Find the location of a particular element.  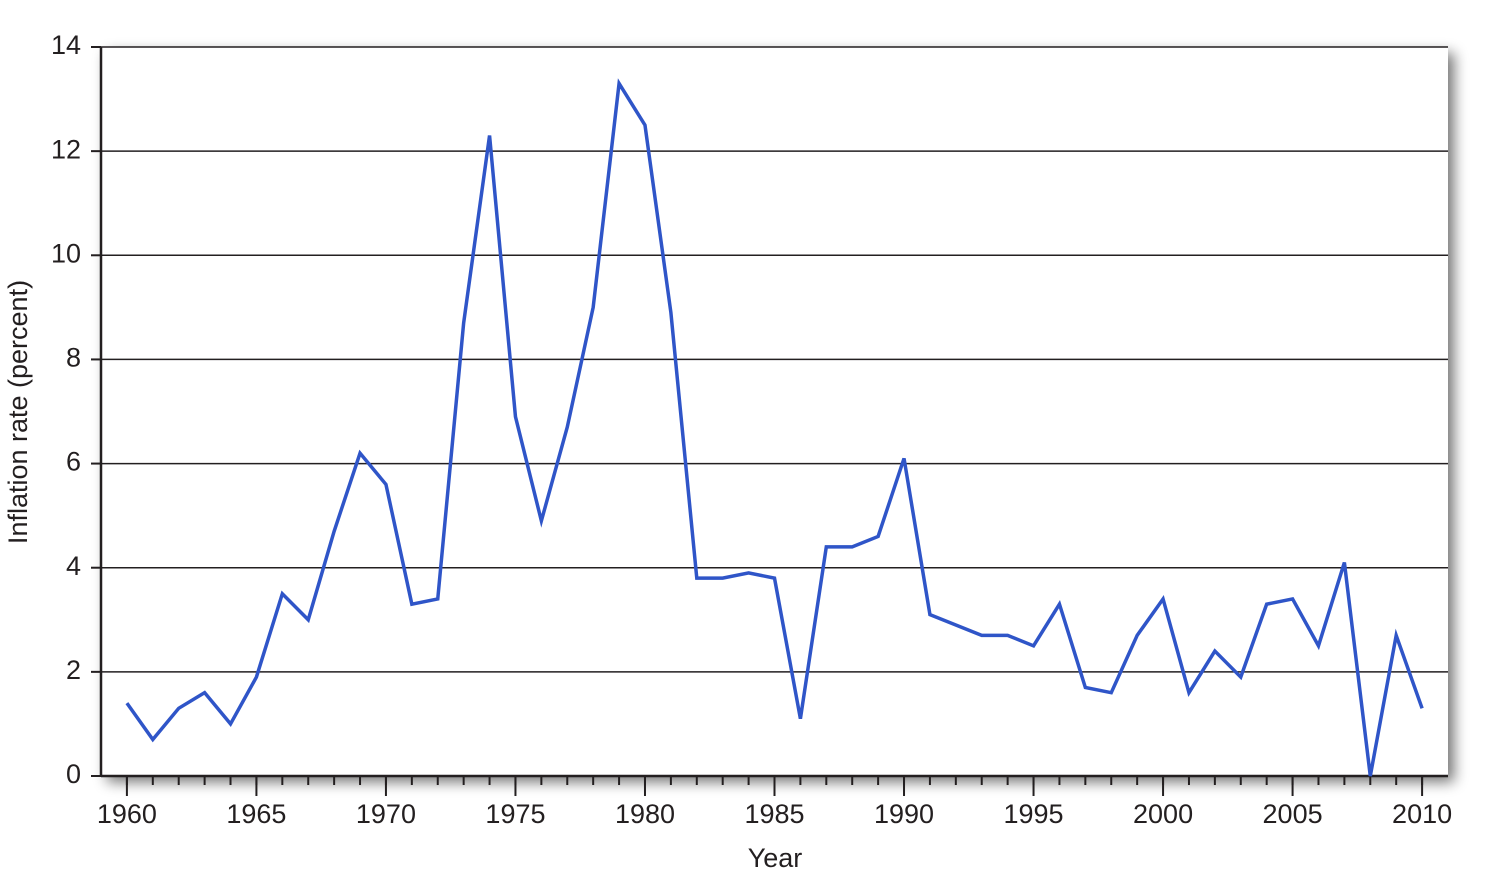

x-tick-label: 2000 is located at coordinates (1163, 814).